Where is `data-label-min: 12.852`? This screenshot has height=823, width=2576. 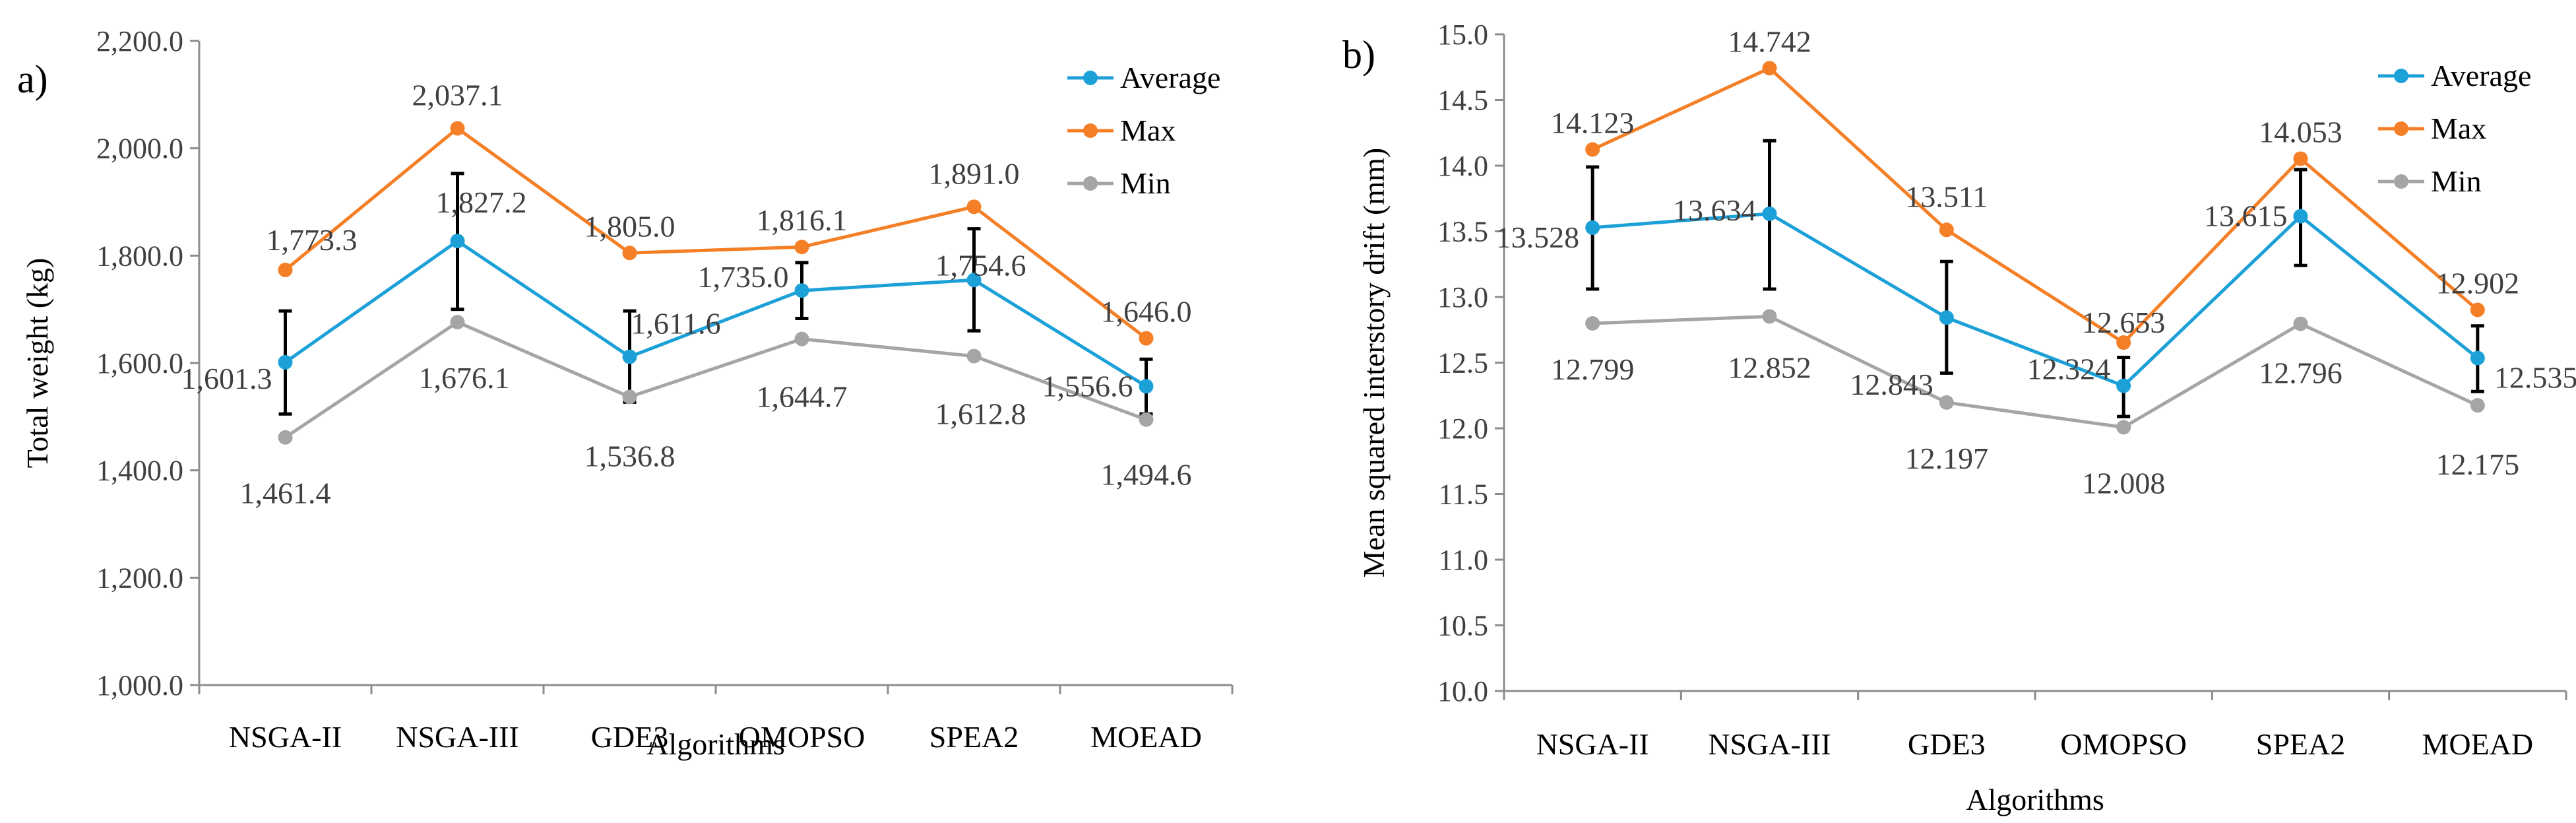
data-label-min: 12.852 is located at coordinates (1769, 367).